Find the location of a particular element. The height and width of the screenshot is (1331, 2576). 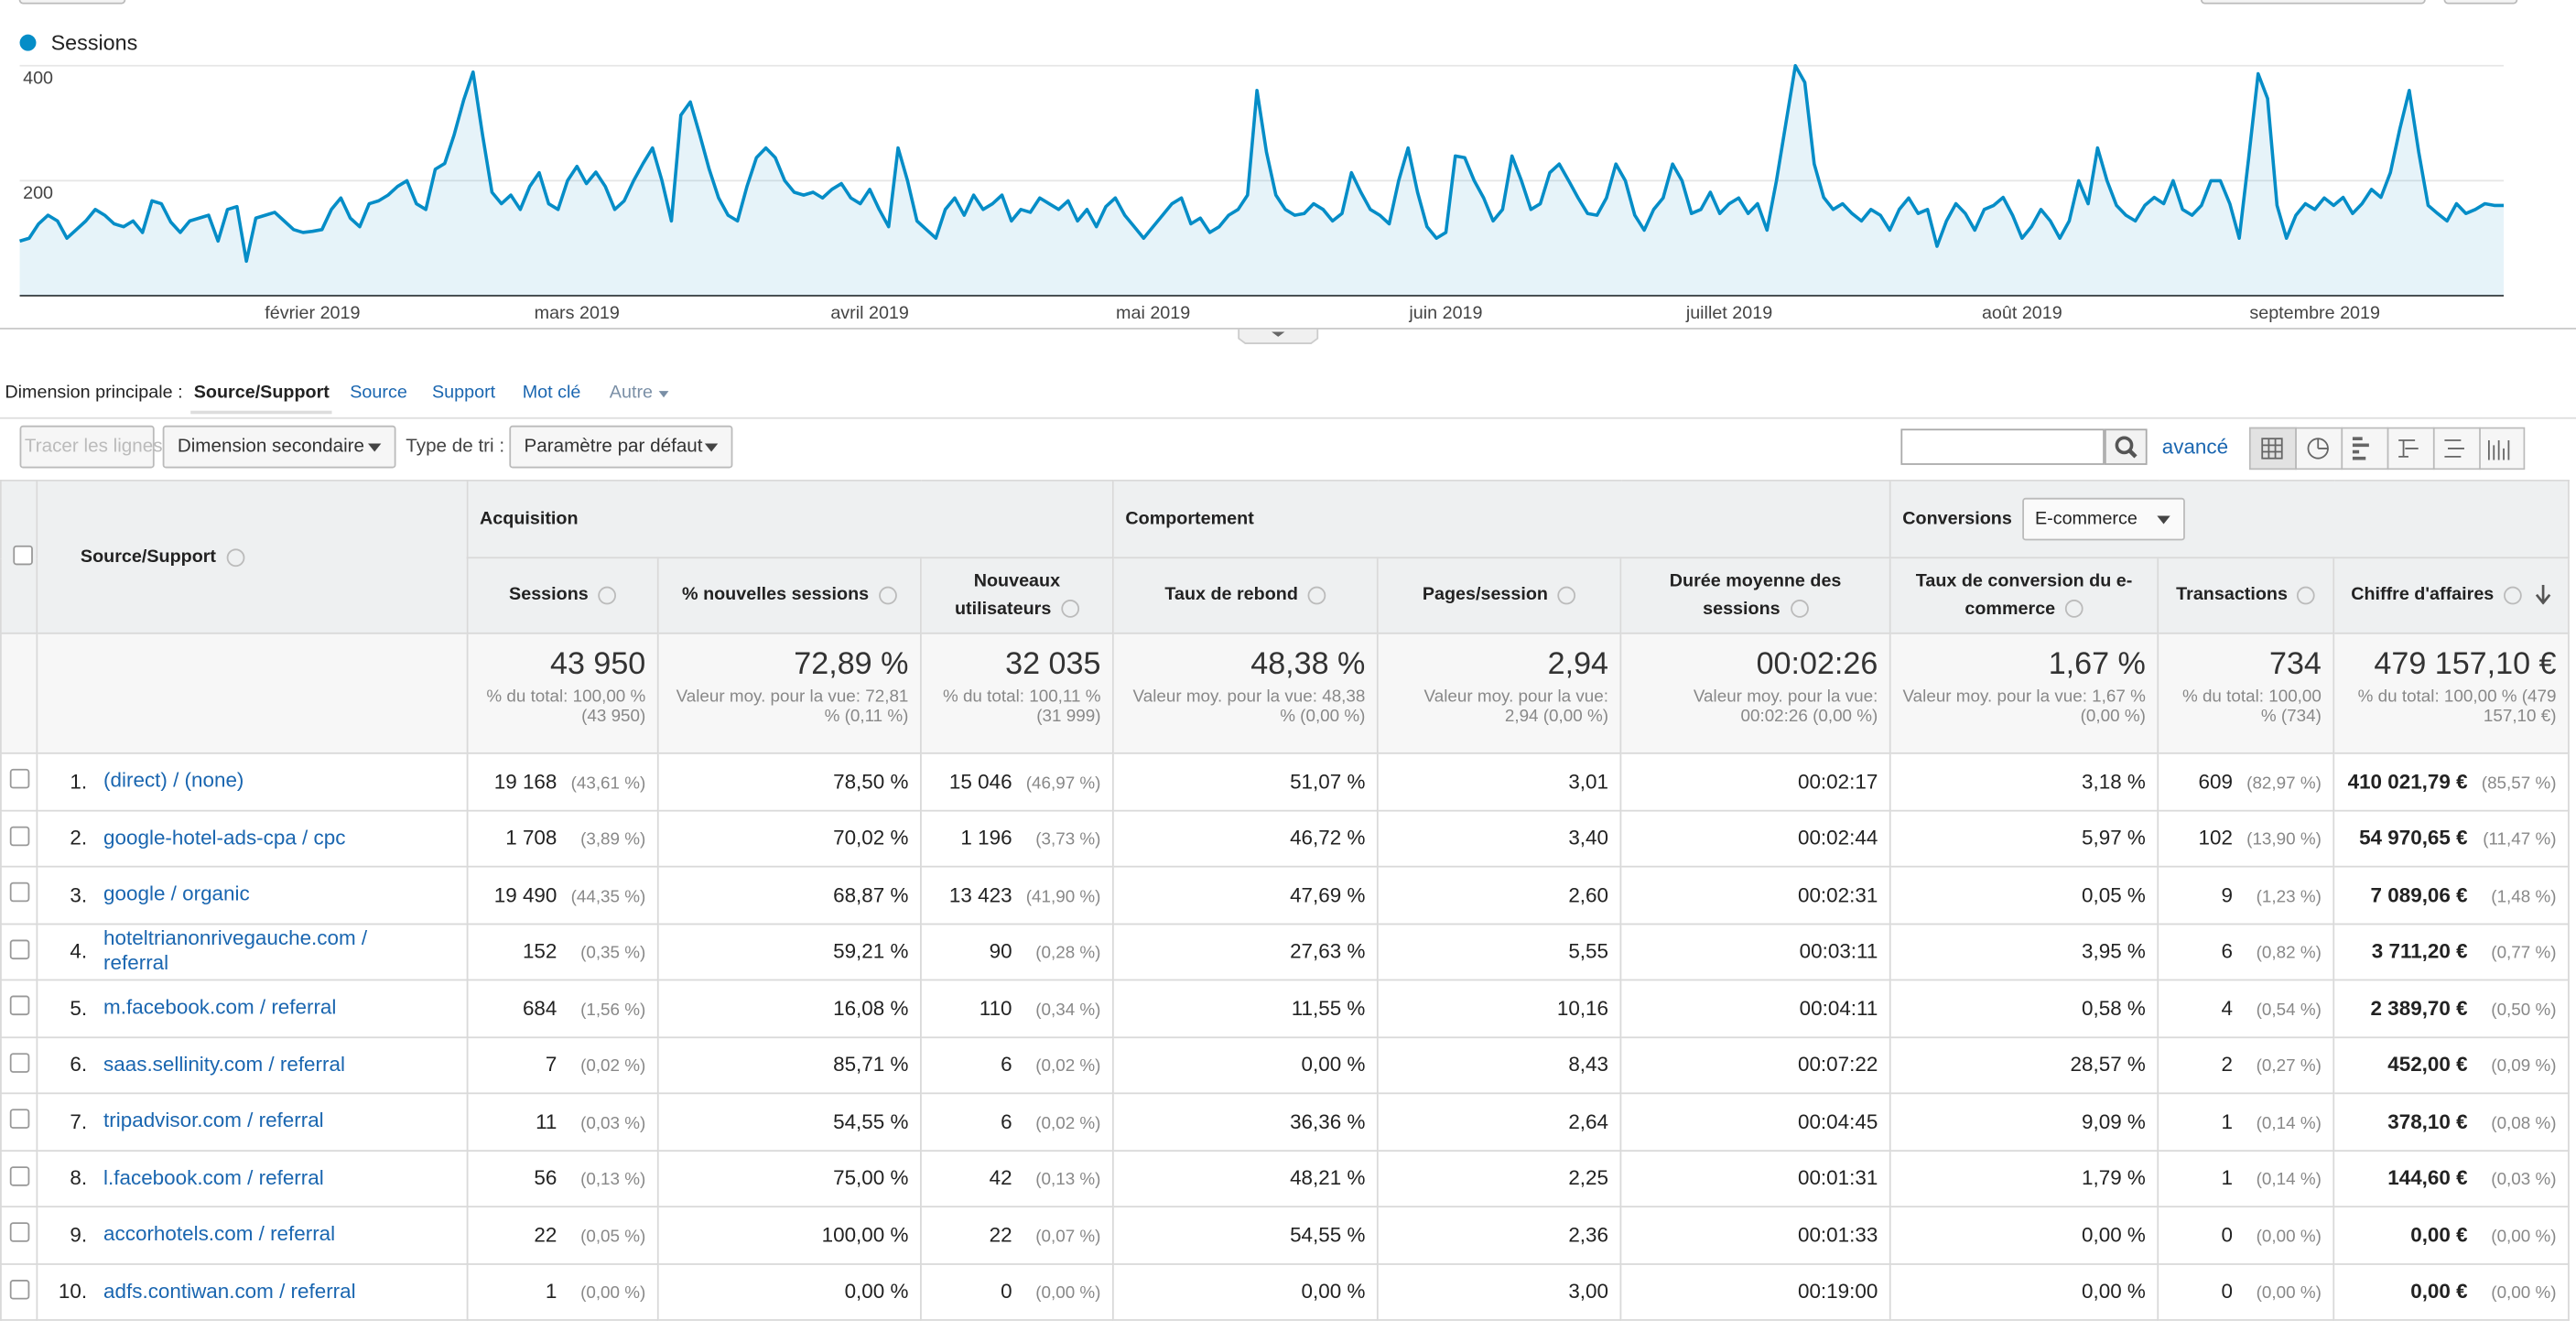

source-link: m.facebook.com / referral is located at coordinates (220, 1008).